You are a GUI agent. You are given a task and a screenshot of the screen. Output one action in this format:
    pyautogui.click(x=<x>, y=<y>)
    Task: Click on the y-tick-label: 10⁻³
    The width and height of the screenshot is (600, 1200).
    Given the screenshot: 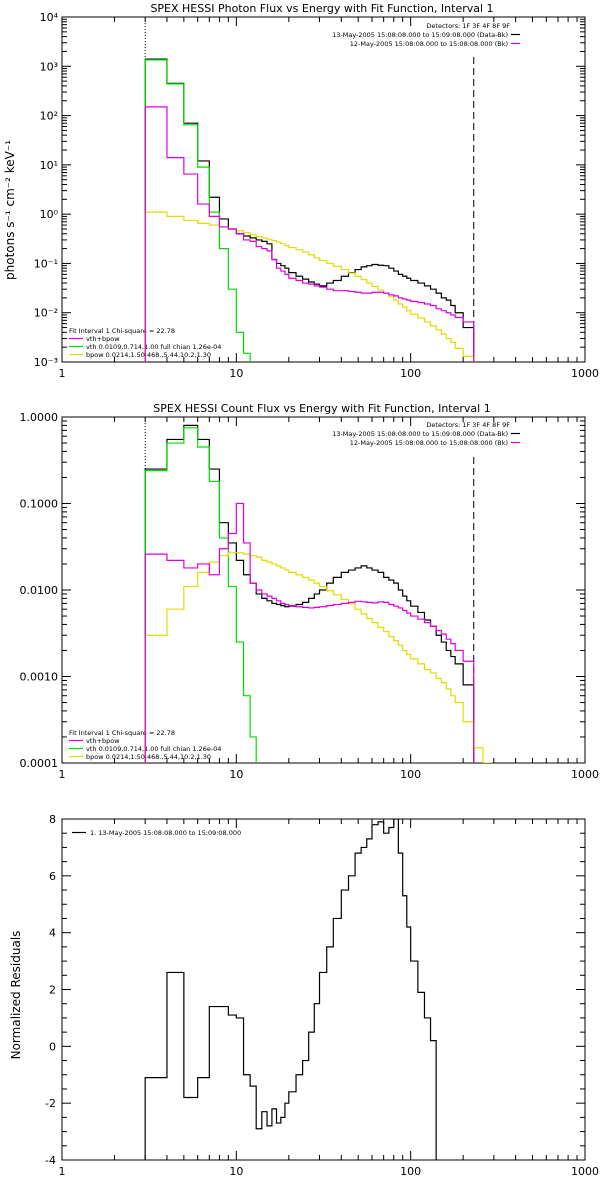 What is the action you would take?
    pyautogui.click(x=46, y=362)
    